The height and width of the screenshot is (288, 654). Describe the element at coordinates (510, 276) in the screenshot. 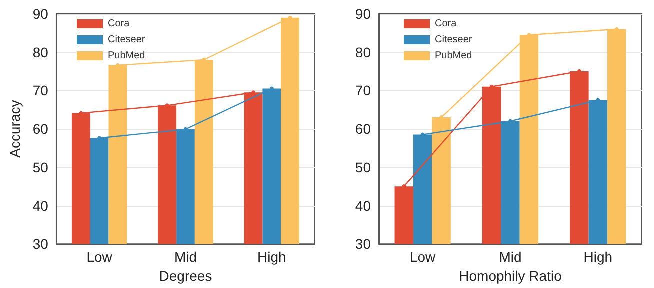

I see `x-axis-title: Homophily Ratio` at that location.